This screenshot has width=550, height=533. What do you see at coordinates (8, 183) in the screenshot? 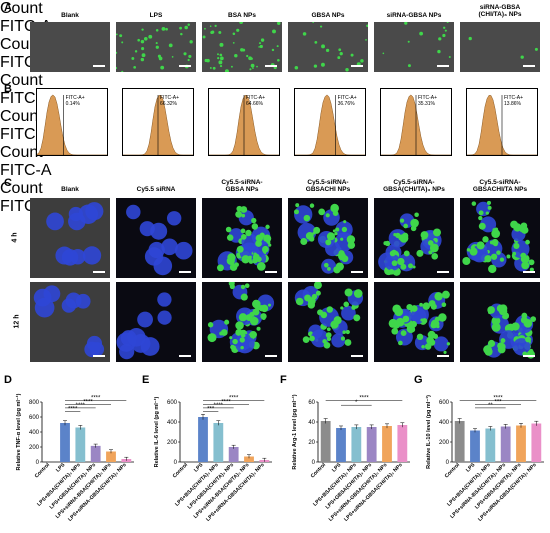
I see `panel-label-c: C` at bounding box center [8, 183].